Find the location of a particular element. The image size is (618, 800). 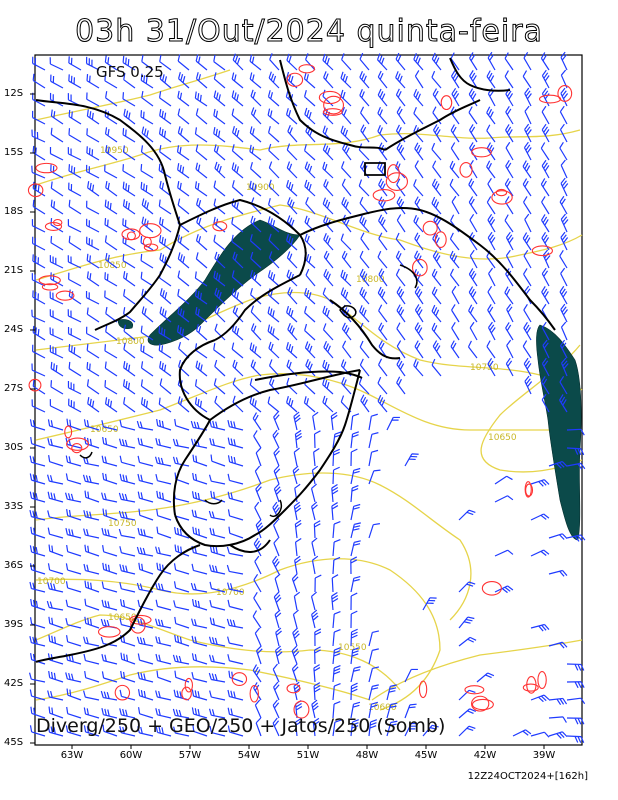

lat-label: 39S is located at coordinates (14, 624).